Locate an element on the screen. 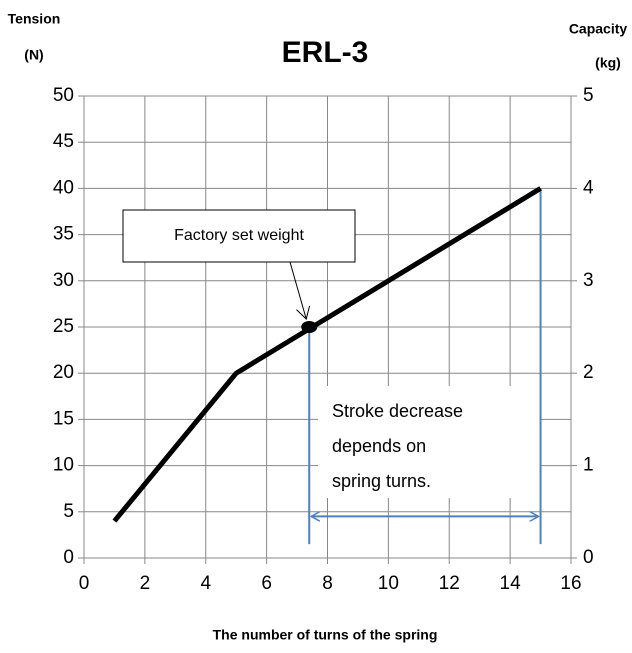  x-tick-label: 4 is located at coordinates (205, 583).